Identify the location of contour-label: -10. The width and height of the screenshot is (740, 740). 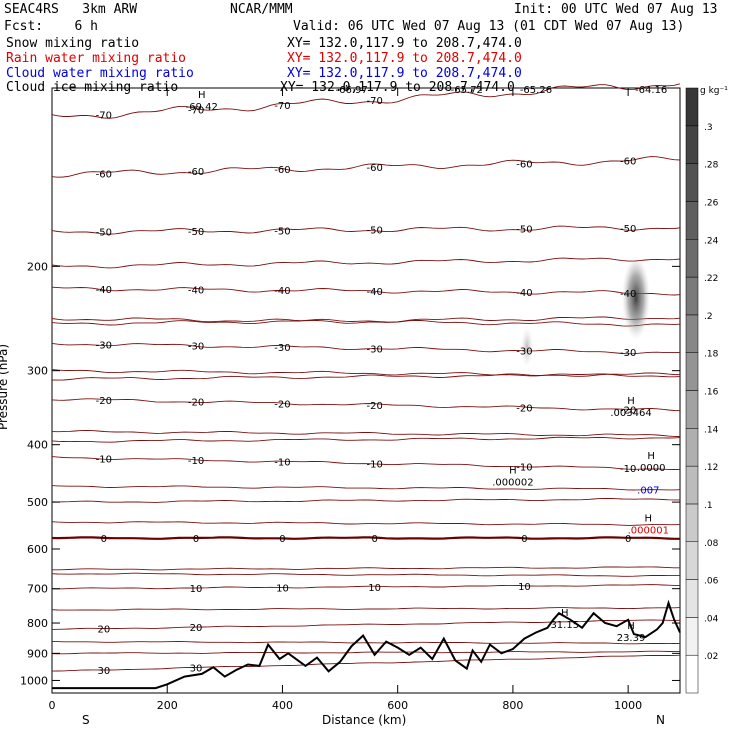
(104, 459).